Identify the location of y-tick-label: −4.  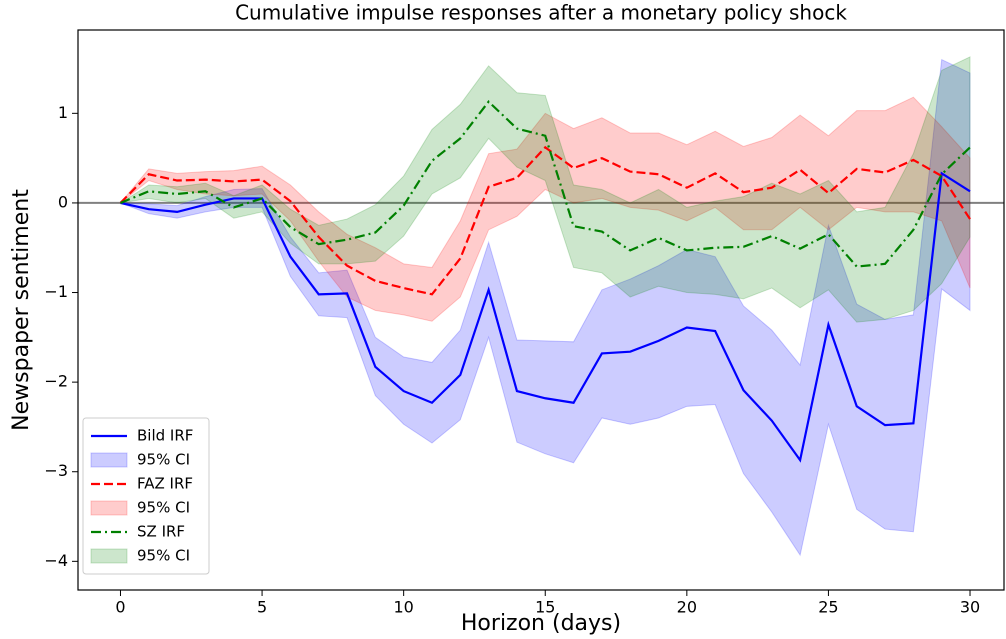
(56, 560).